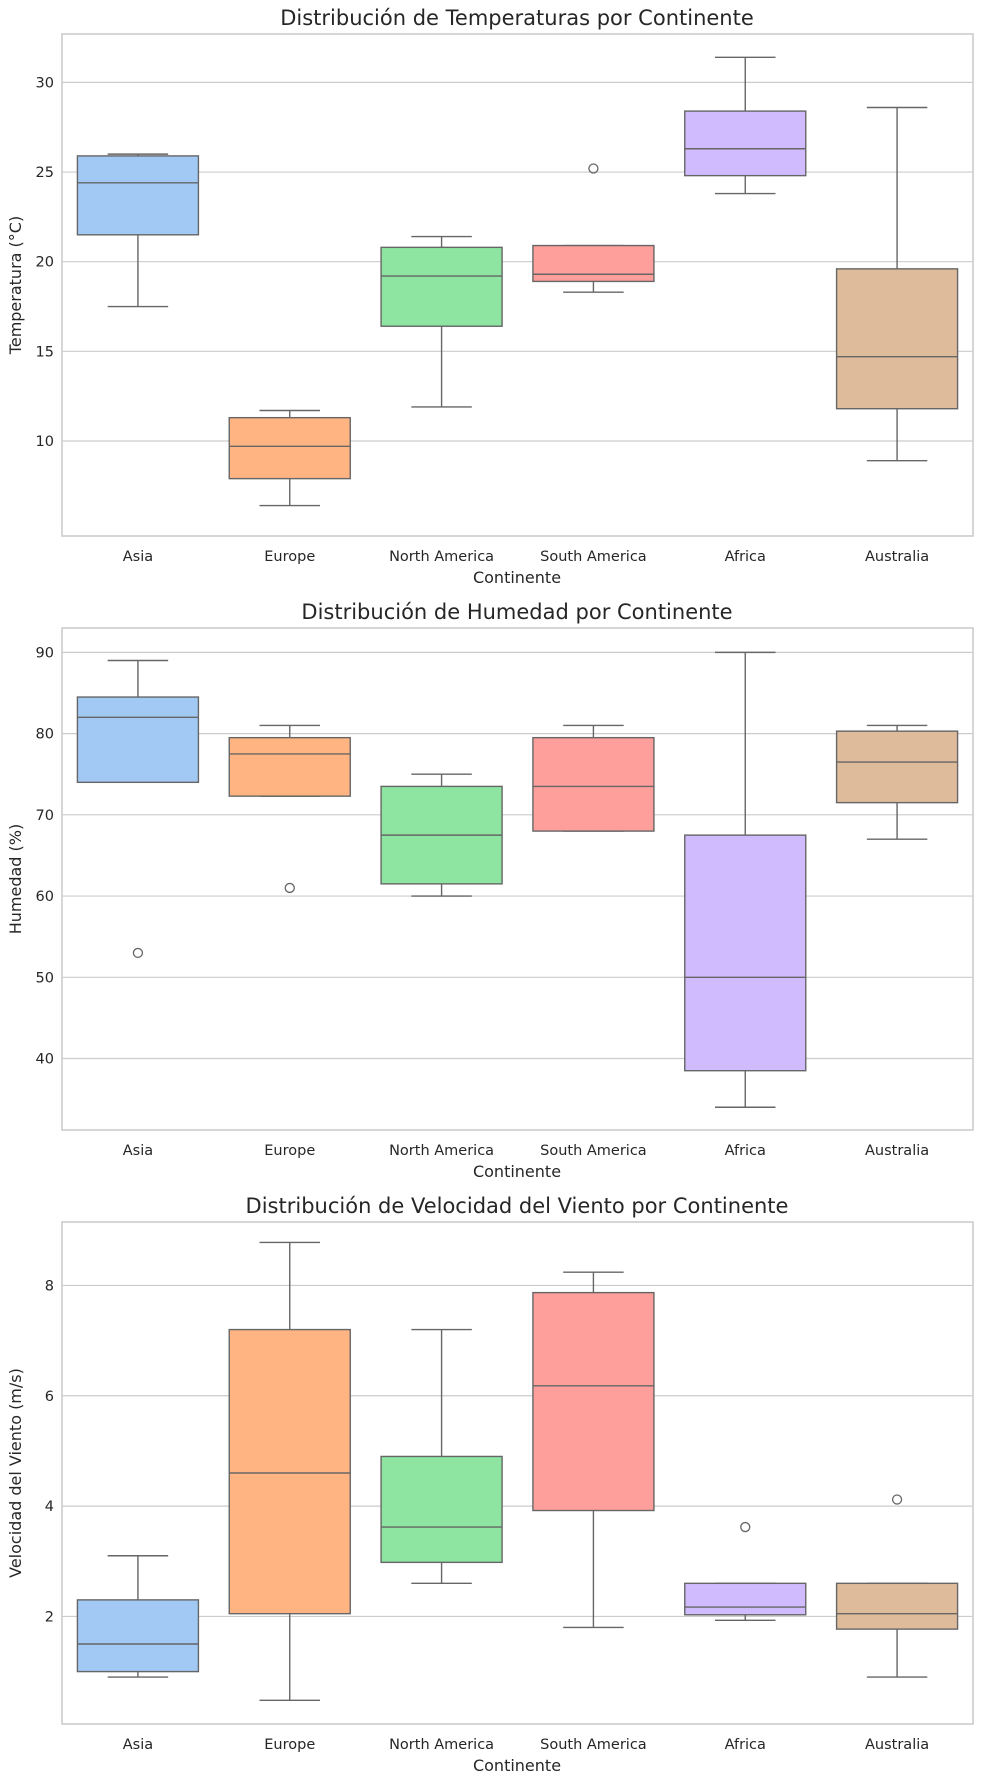  Describe the element at coordinates (516, 612) in the screenshot. I see `chart-title: Distribución de Humedad por Continente` at that location.